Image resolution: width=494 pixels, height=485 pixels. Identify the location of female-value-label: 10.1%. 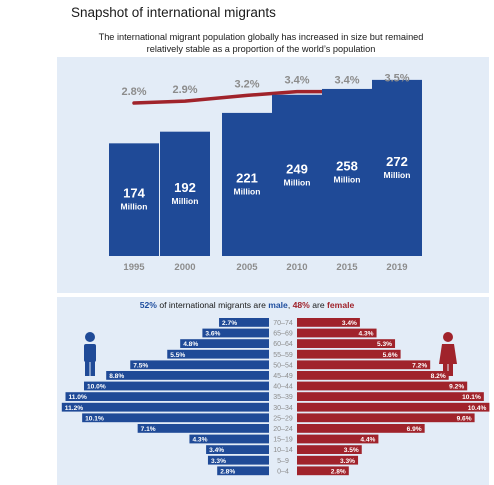
(471, 397).